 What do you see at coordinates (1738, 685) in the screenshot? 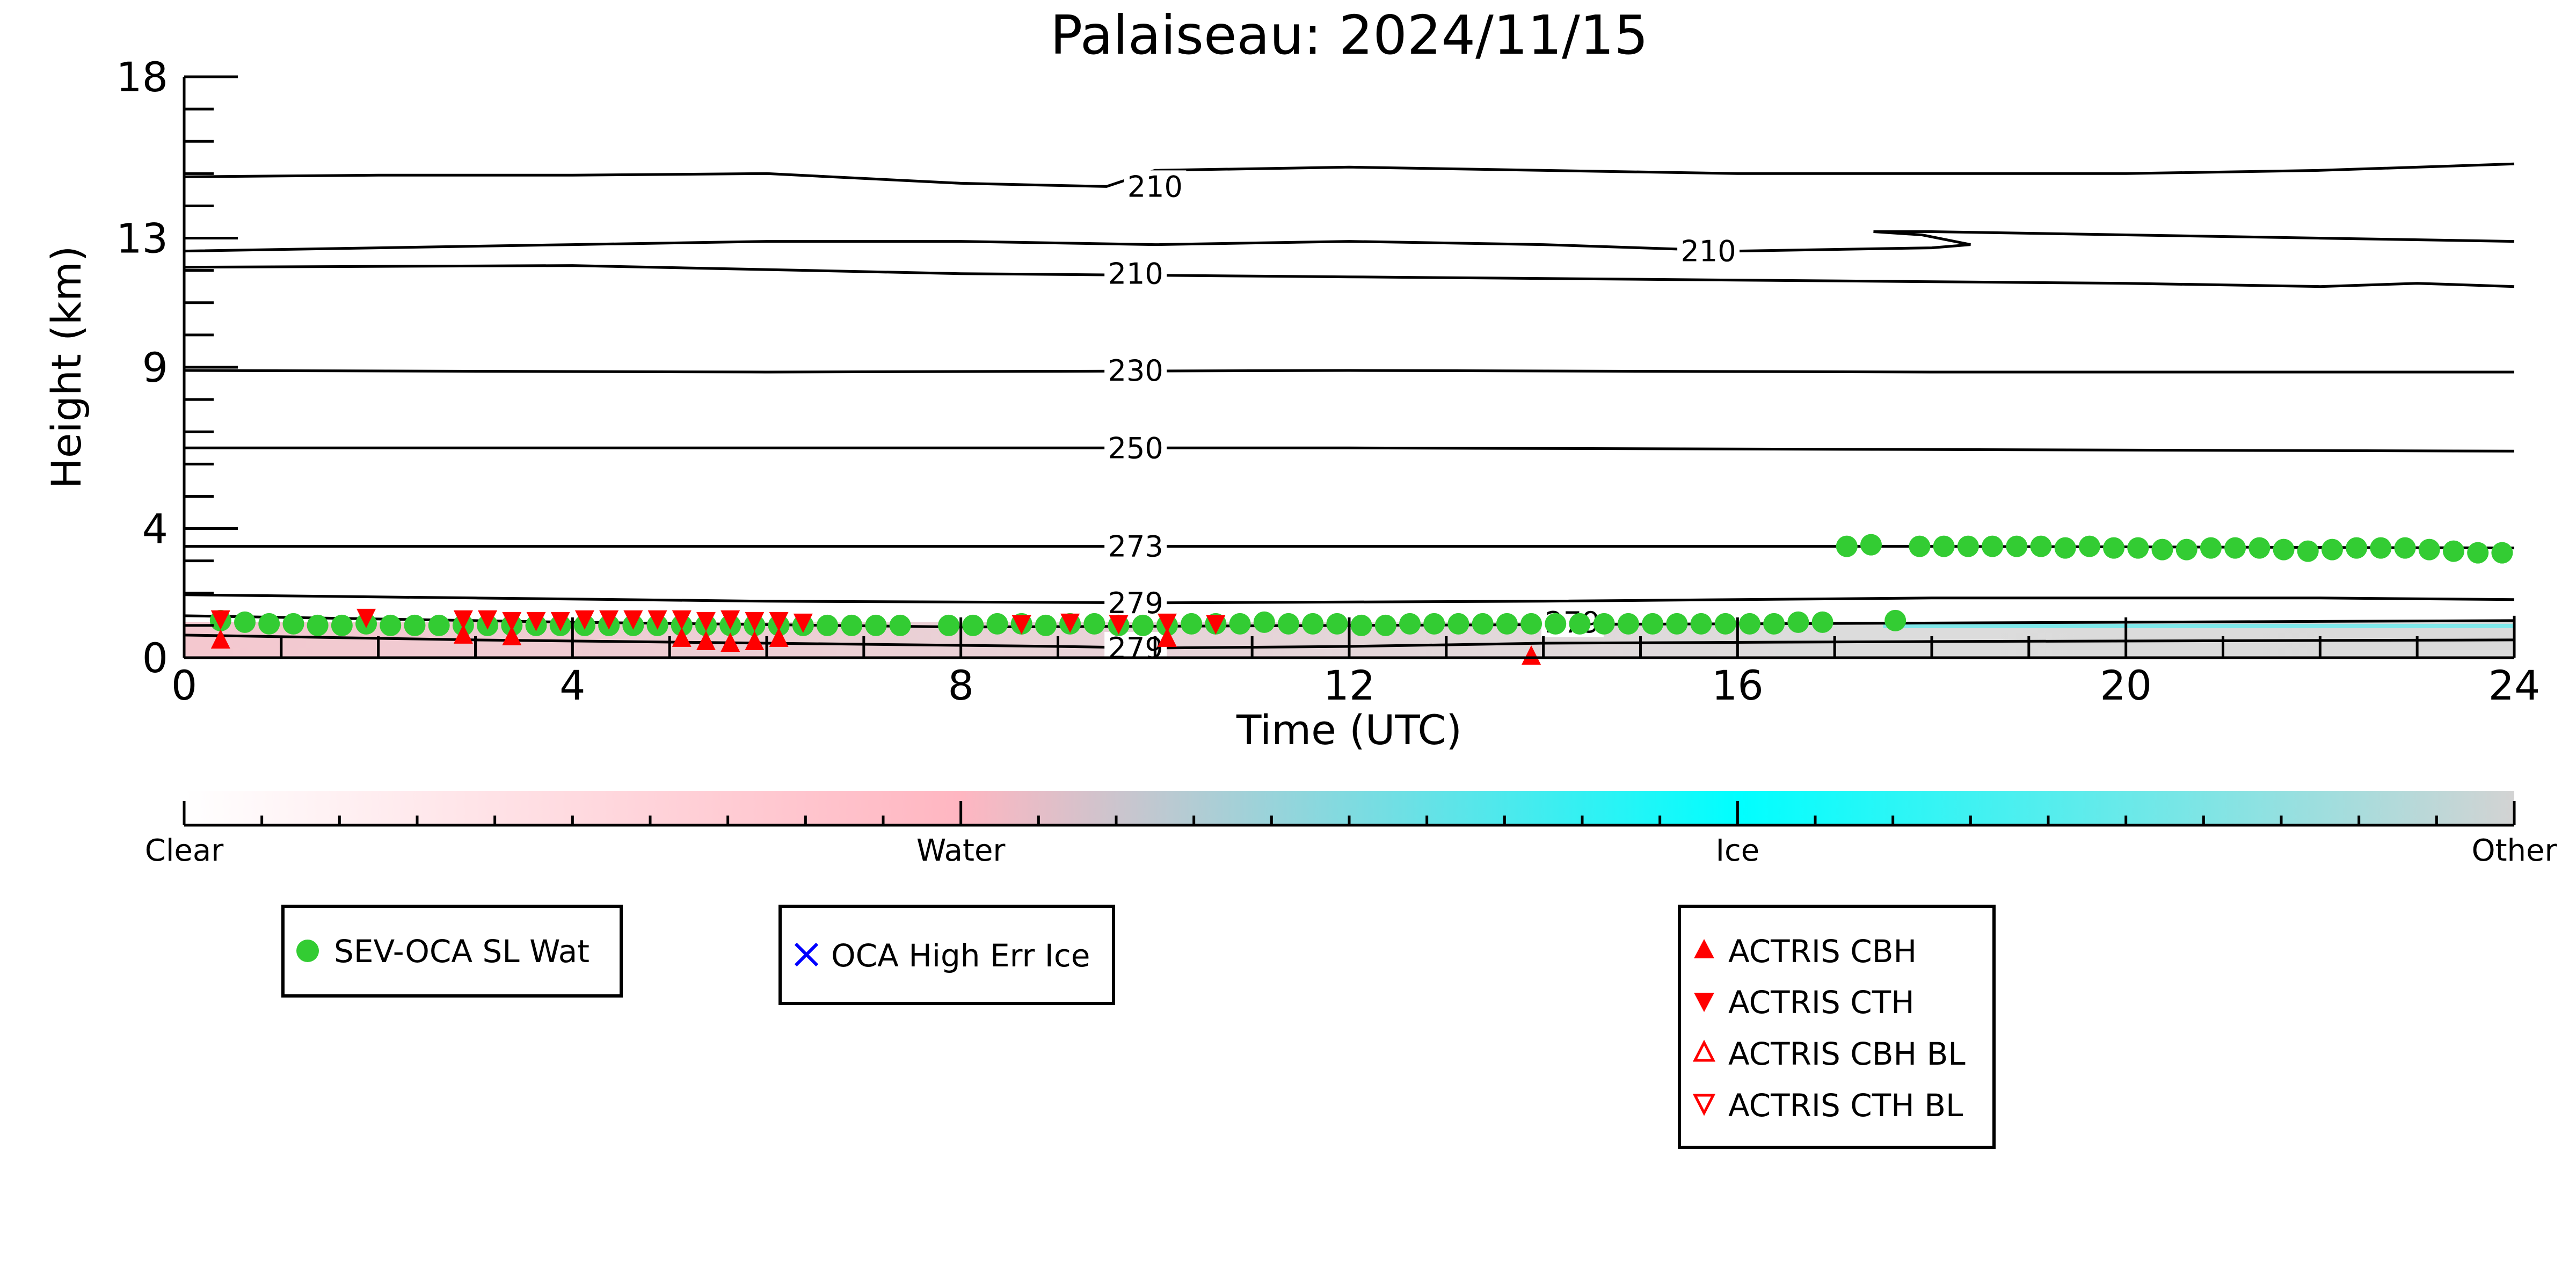
I see `x-tick-label-4: 16` at bounding box center [1738, 685].